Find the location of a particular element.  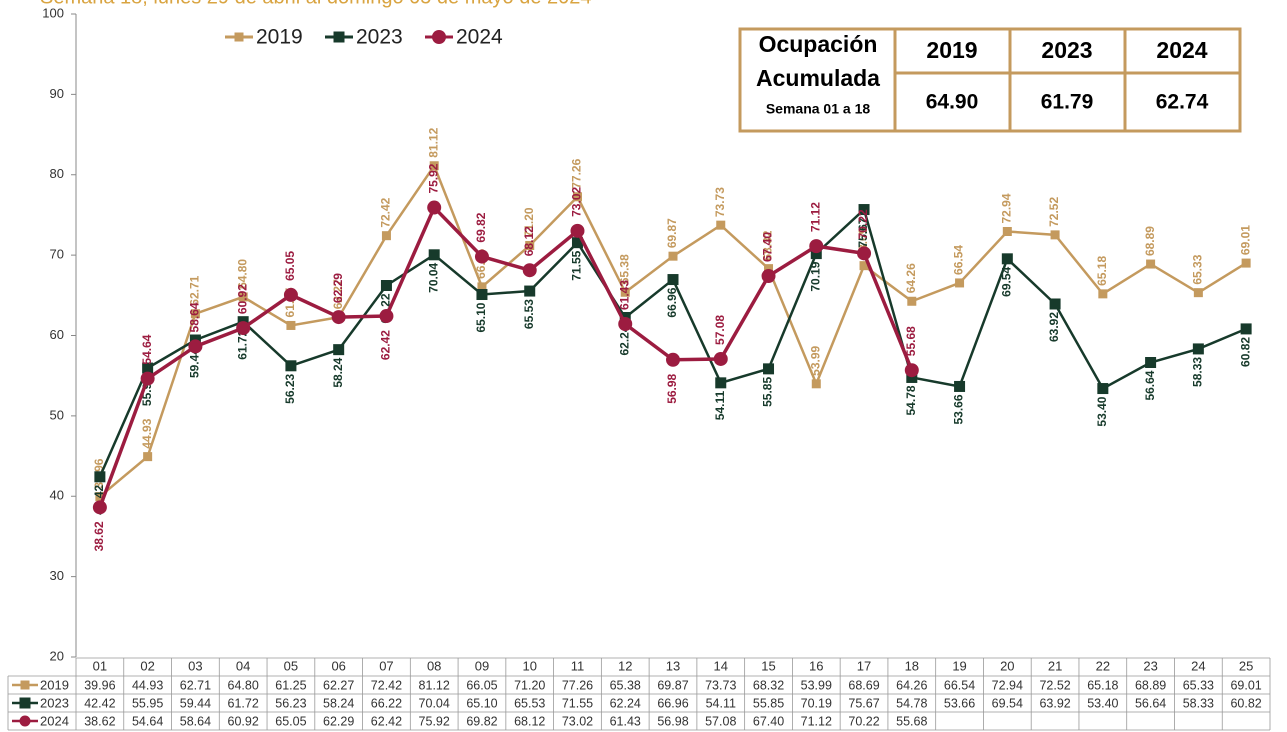

table-cell: 53.66 is located at coordinates (959, 703).